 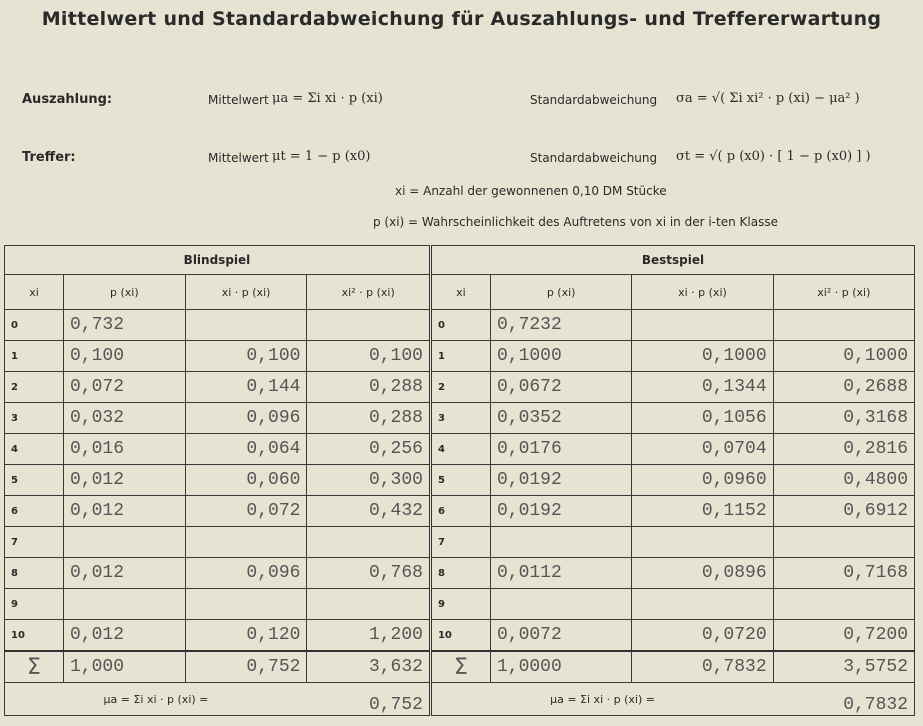 What do you see at coordinates (460, 635) in the screenshot?
I see `table-row: 10 0,012 0,120 1,200 10 0,0072 0,0720 0,7200` at bounding box center [460, 635].